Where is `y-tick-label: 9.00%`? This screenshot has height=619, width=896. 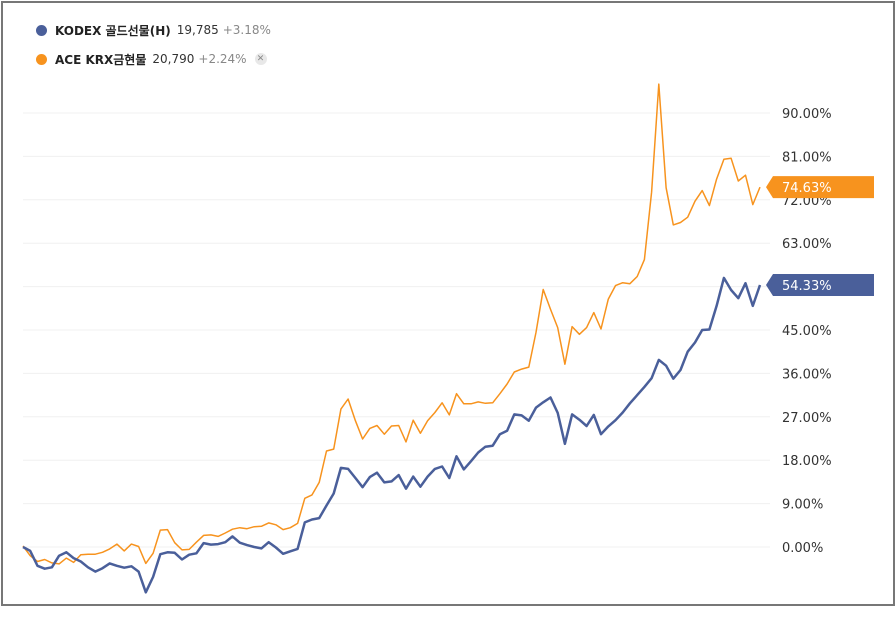 y-tick-label: 9.00% is located at coordinates (802, 505).